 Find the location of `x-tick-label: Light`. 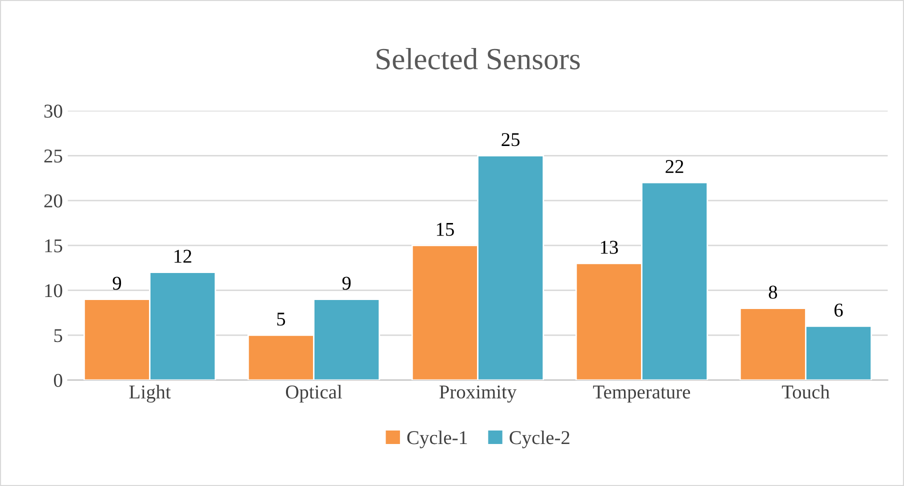

x-tick-label: Light is located at coordinates (150, 393).